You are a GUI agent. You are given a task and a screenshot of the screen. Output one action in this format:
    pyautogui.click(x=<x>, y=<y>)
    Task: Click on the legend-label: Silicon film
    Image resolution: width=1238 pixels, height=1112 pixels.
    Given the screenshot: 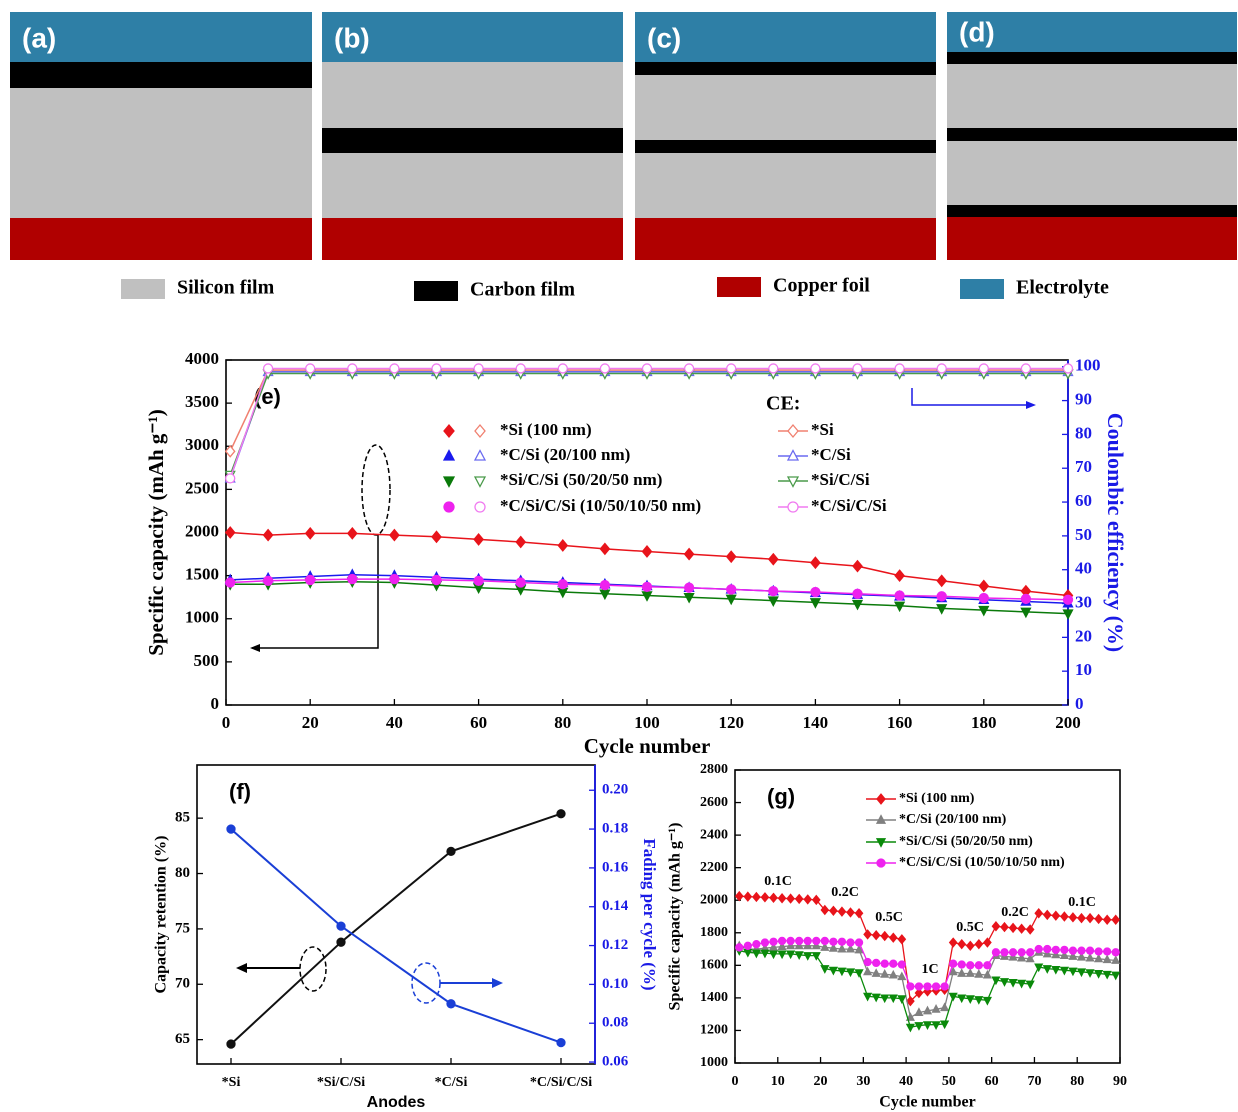 What is the action you would take?
    pyautogui.click(x=226, y=288)
    